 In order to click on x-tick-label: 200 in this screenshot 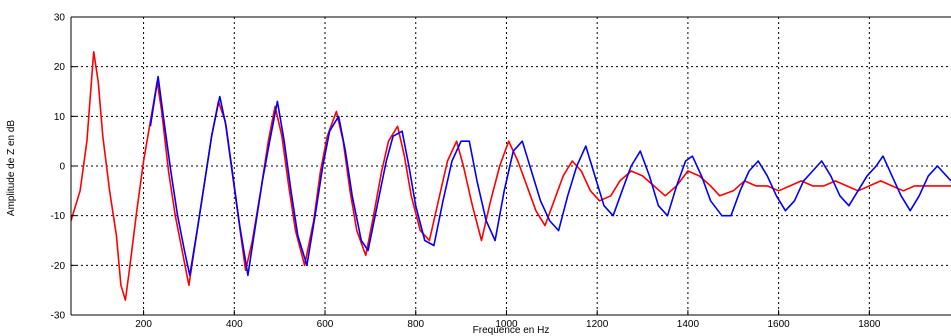, I will do `click(143, 324)`.